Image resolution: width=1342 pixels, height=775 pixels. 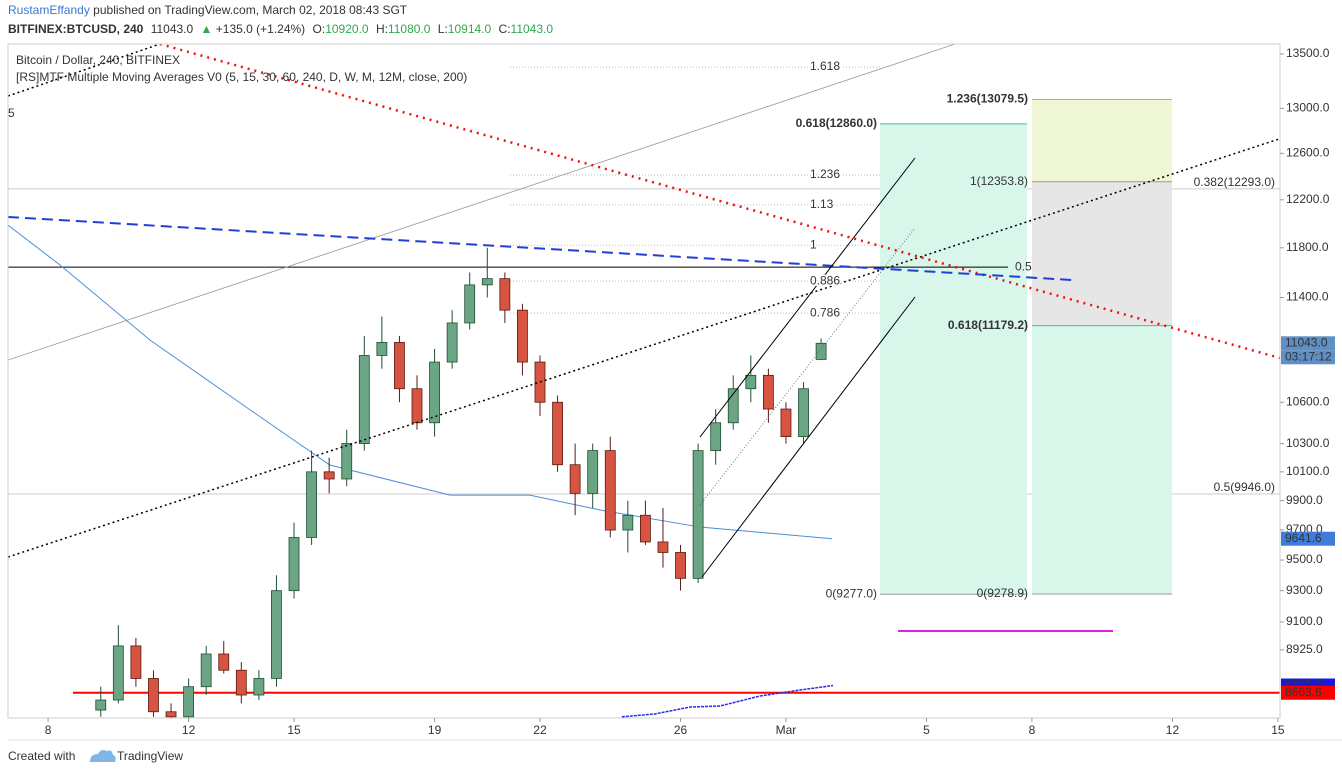 What do you see at coordinates (409, 29) in the screenshot?
I see `ohlc-value: 11080.0` at bounding box center [409, 29].